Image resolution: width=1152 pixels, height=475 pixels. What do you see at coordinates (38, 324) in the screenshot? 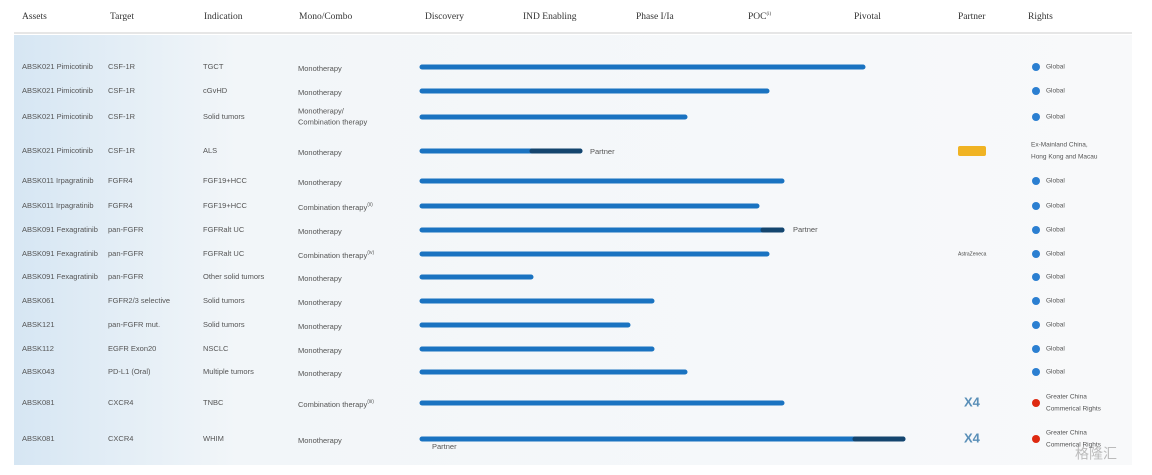
I see `asset: ABSK121` at bounding box center [38, 324].